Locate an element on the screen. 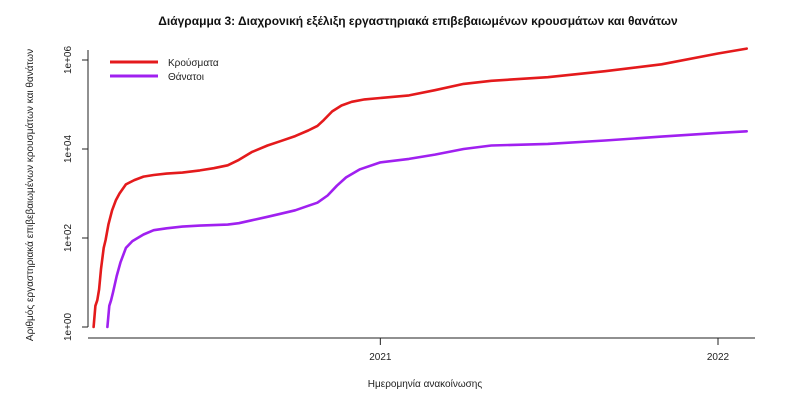 This screenshot has height=404, width=800. legend-label-deaths: Θάνατοι is located at coordinates (186, 77).